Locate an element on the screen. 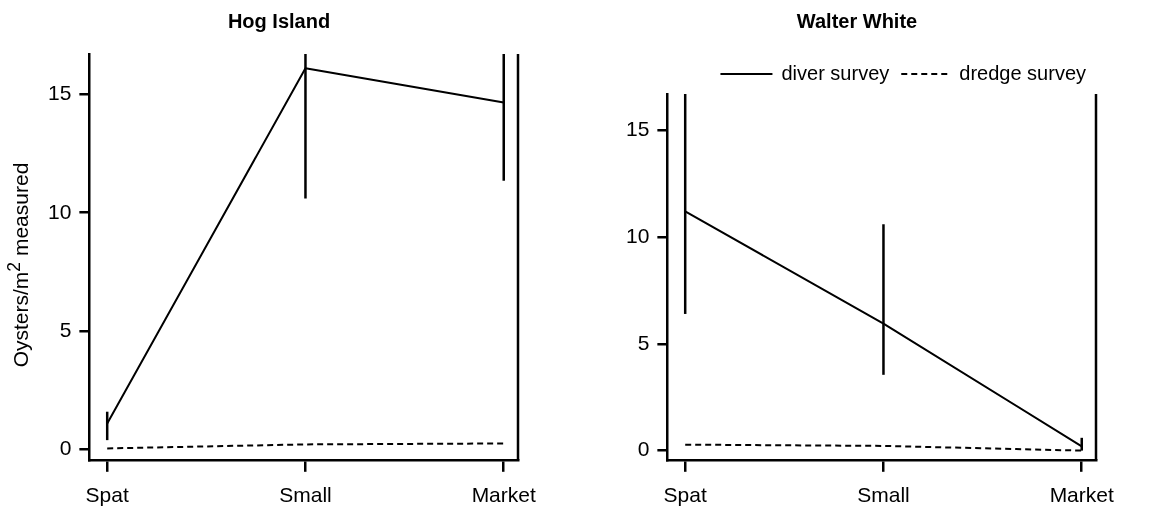 The image size is (1157, 531). legend-label: diver survey is located at coordinates (835, 72).